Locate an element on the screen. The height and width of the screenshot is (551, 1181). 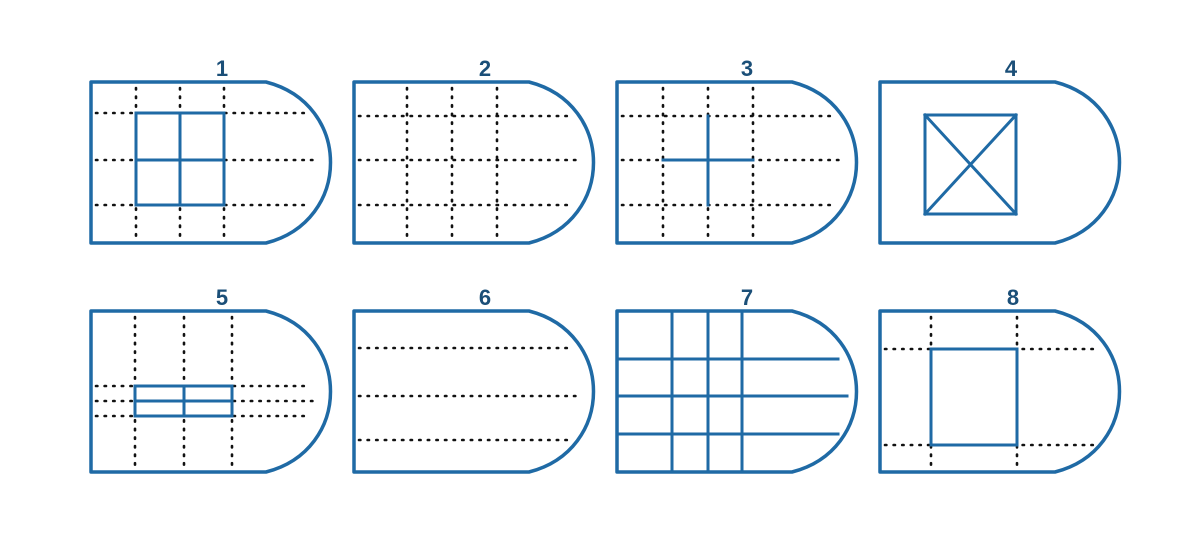
panel-7-number: 7 is located at coordinates (747, 297).